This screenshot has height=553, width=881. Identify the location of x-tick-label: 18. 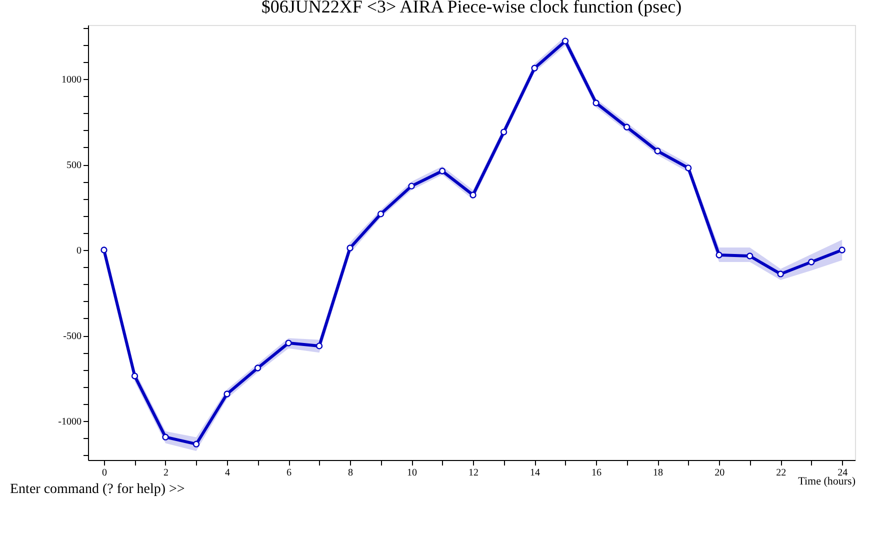
(658, 473).